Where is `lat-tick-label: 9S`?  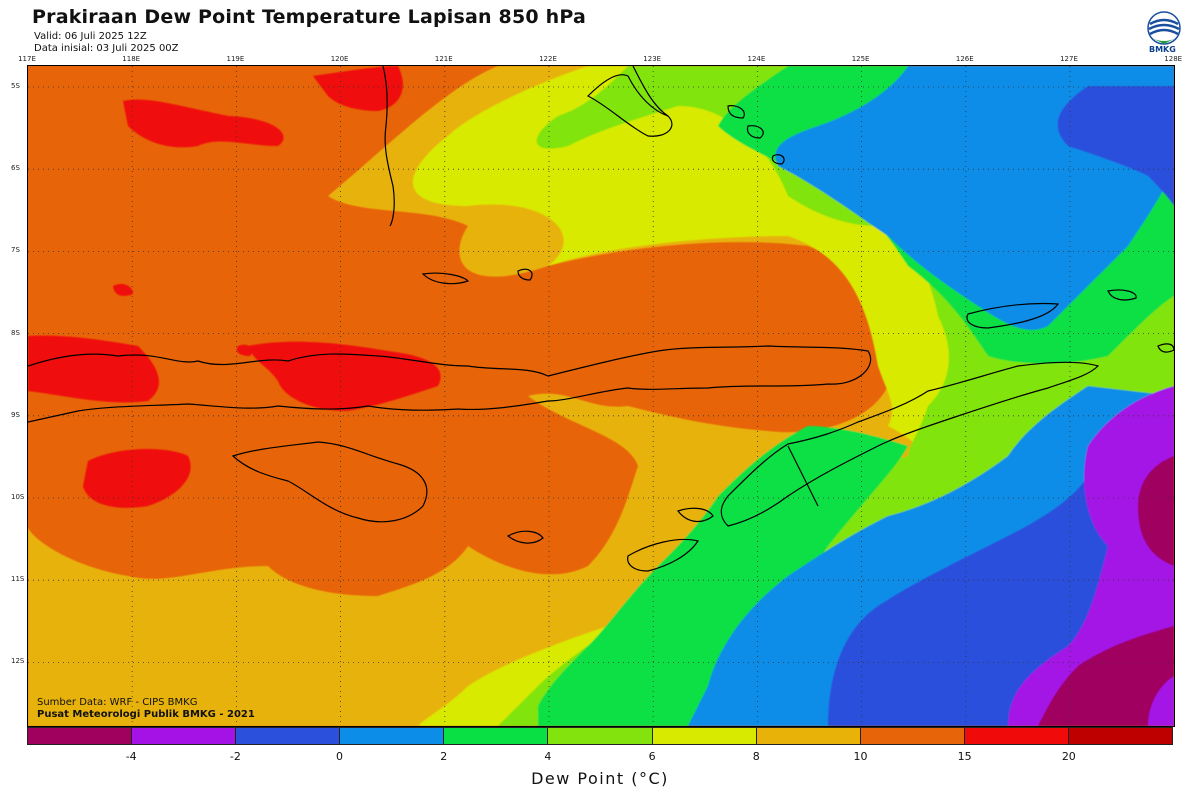 lat-tick-label: 9S is located at coordinates (15, 414).